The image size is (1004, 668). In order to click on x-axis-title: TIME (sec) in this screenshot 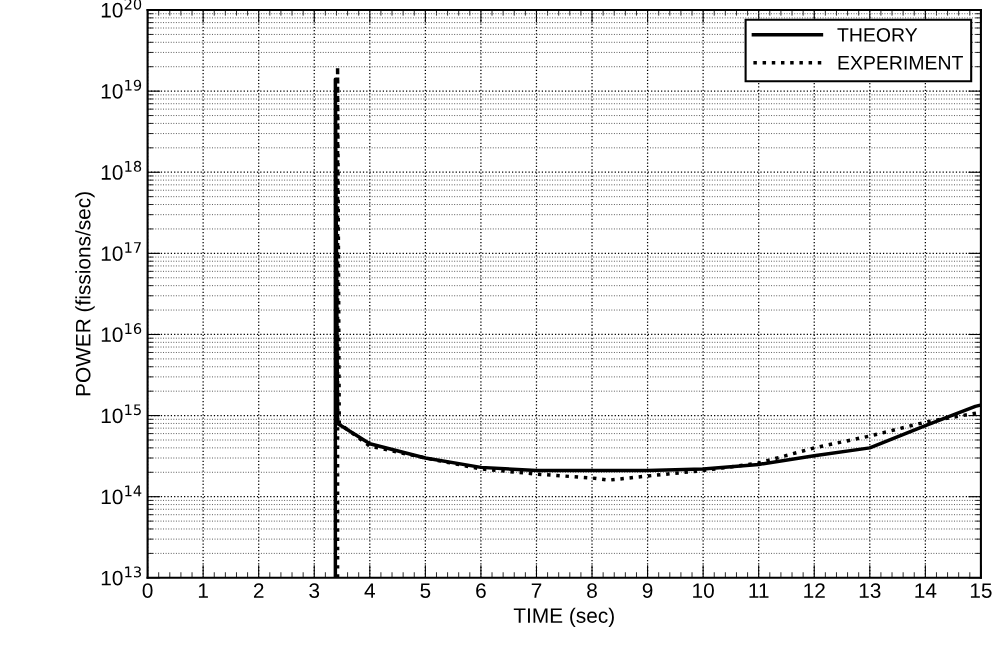, I will do `click(563, 617)`.